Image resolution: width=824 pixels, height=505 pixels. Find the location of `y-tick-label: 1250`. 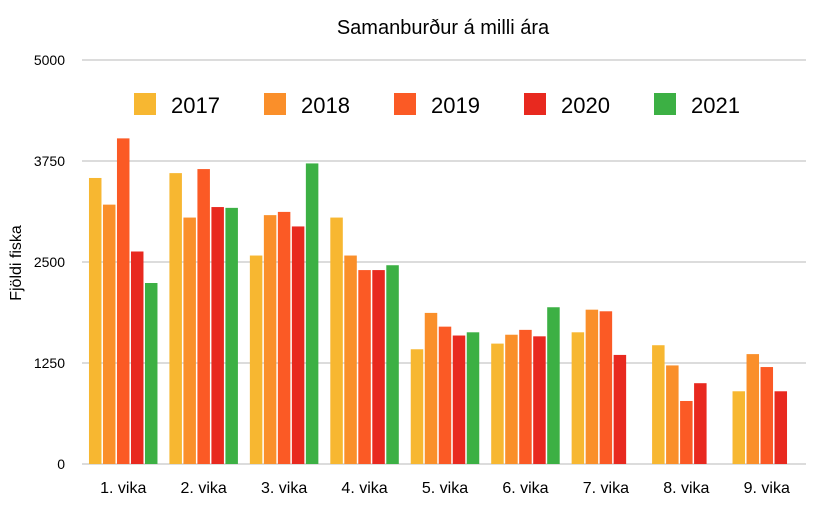

y-tick-label: 1250 is located at coordinates (49, 363).